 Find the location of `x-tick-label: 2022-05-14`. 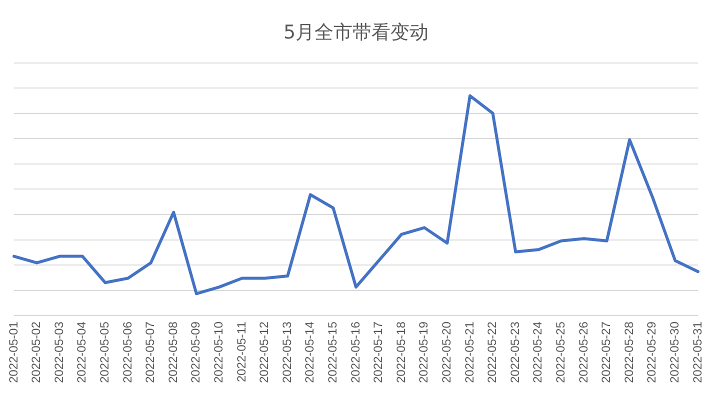

x-tick-label: 2022-05-14 is located at coordinates (309, 352).